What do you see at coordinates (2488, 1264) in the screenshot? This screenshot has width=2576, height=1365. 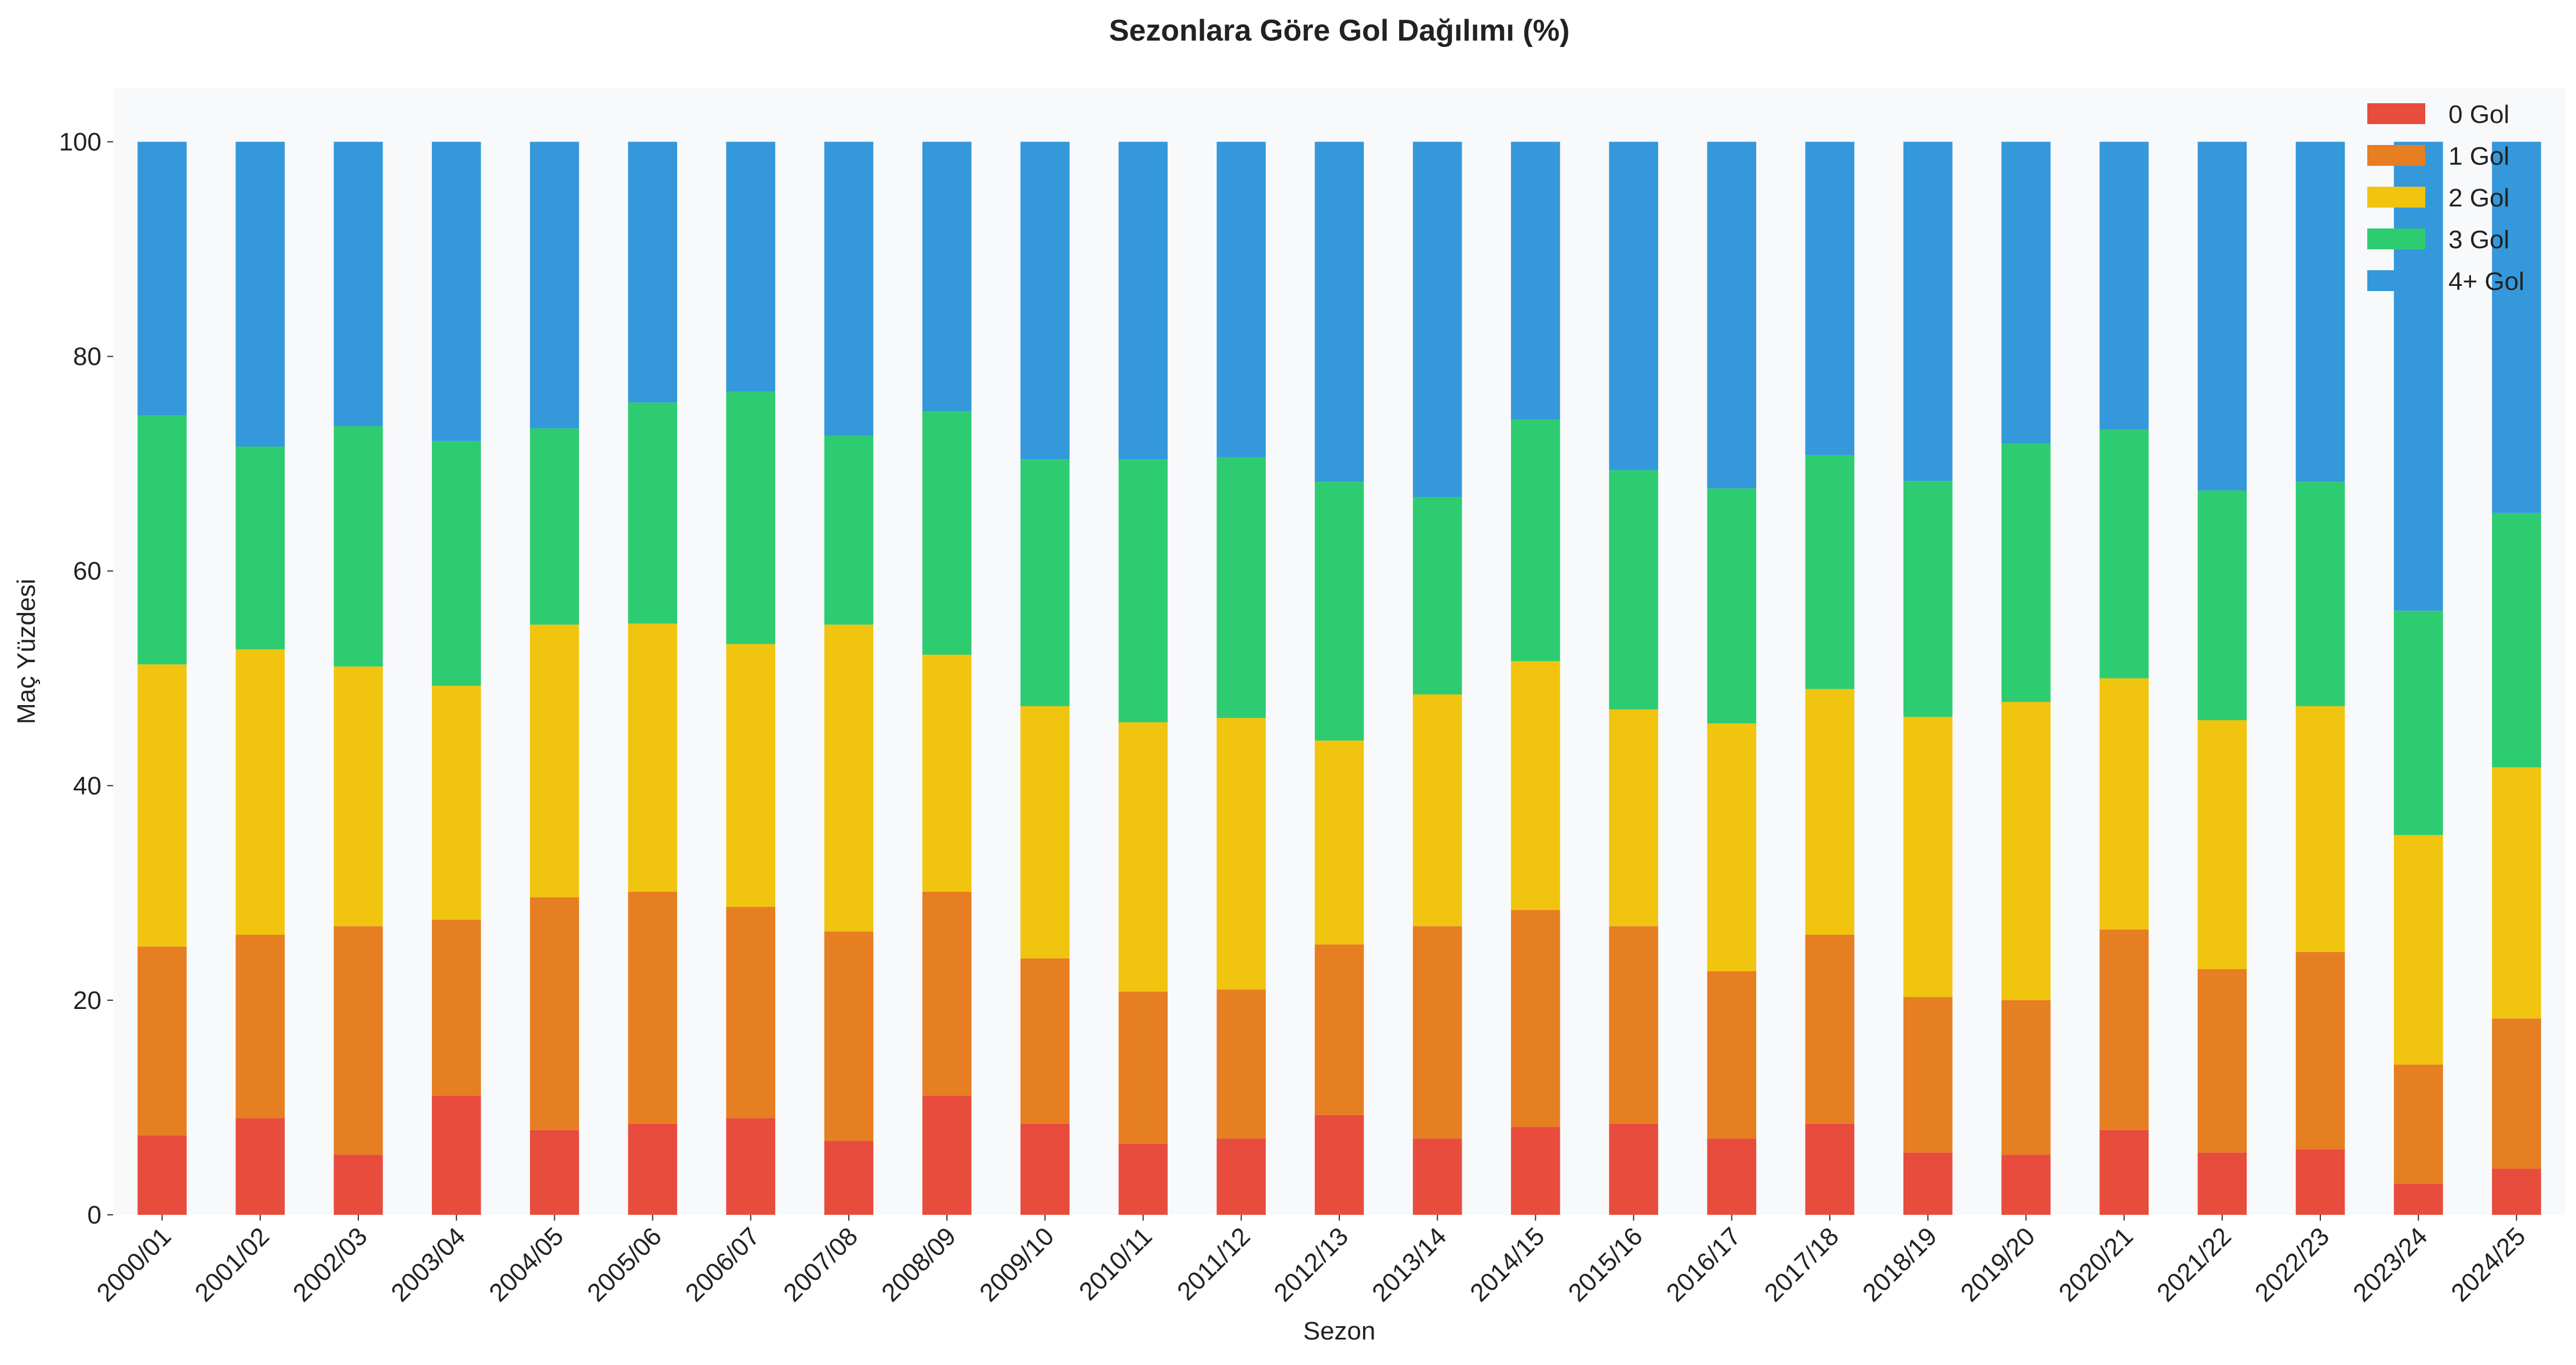 I see `x-tick-label: 2024/25` at bounding box center [2488, 1264].